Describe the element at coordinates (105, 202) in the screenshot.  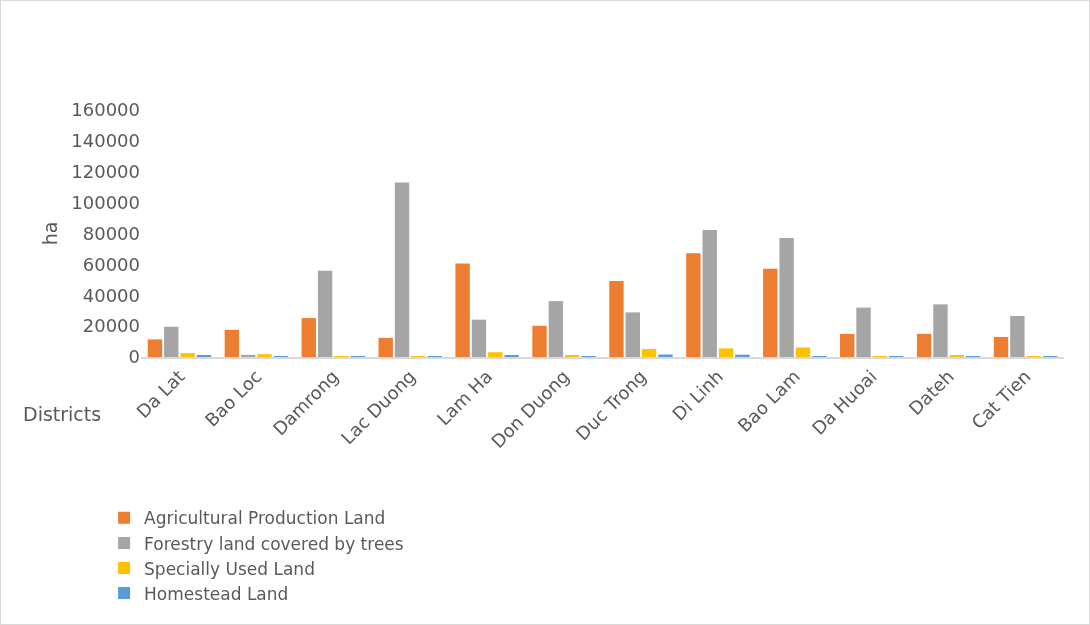
I see `y-tick-label: 100000` at that location.